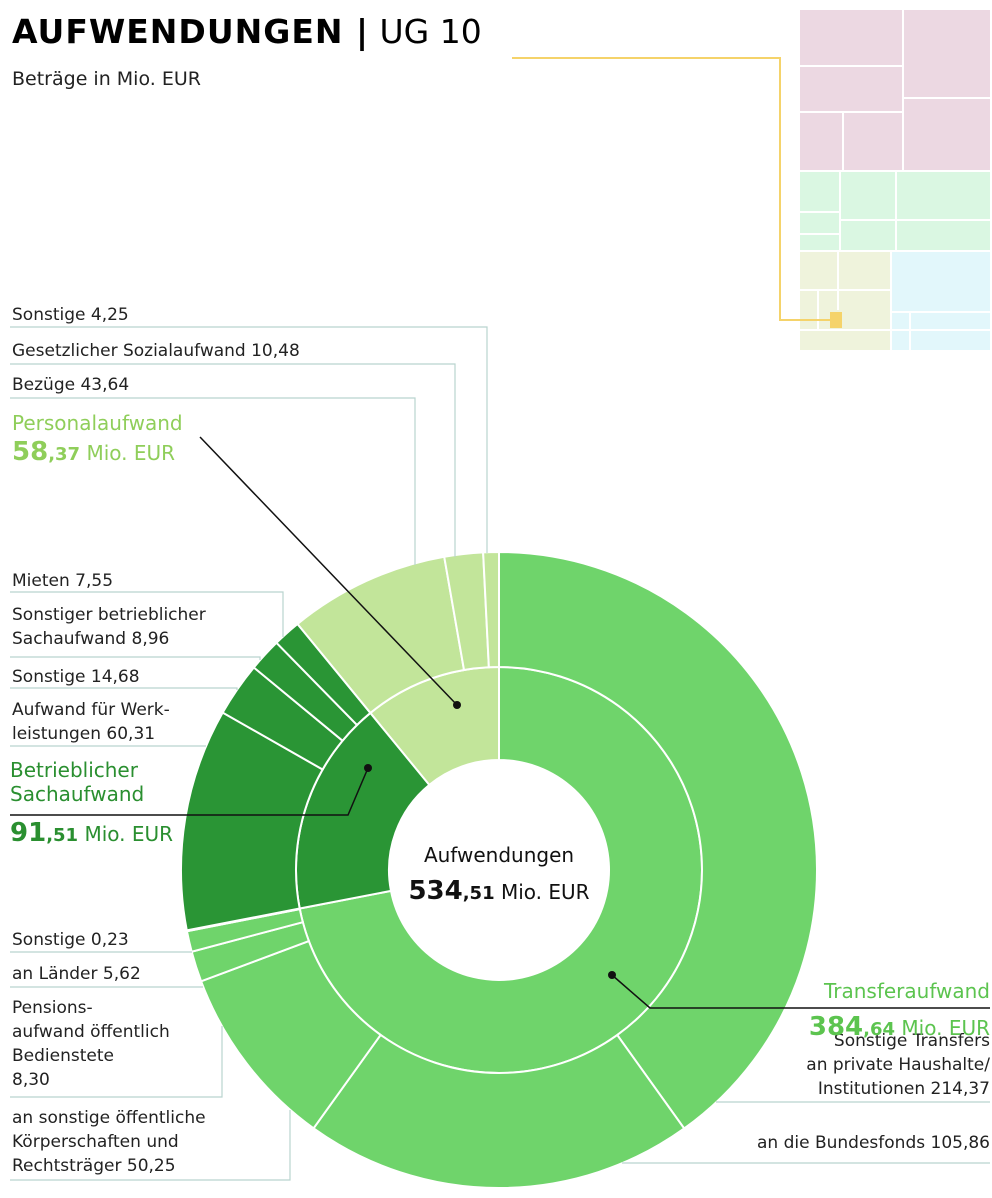 This screenshot has height=1198, width=992. I want to click on title-suffix: UG 10, so click(430, 31).